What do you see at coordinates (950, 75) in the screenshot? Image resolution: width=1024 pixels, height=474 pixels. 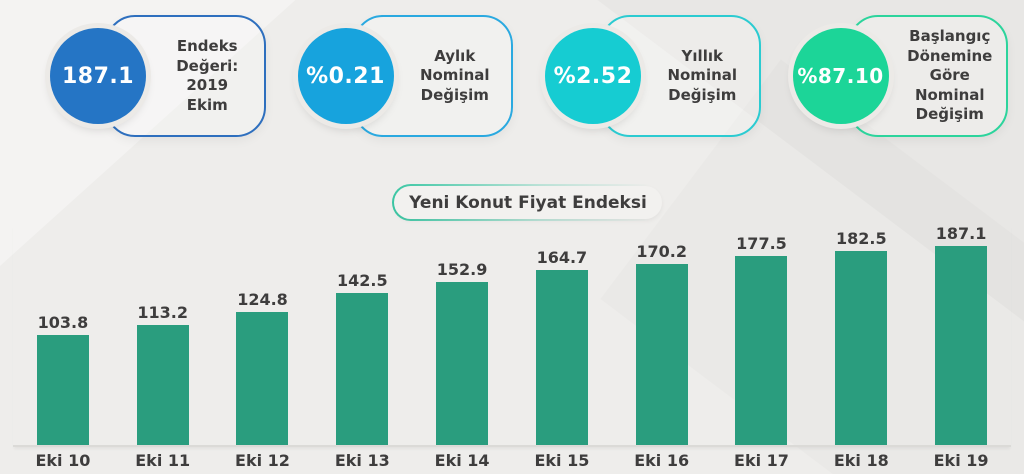 I see `stat-card-label: Başlangıç Dönemine Göre Nominal Değişim` at bounding box center [950, 75].